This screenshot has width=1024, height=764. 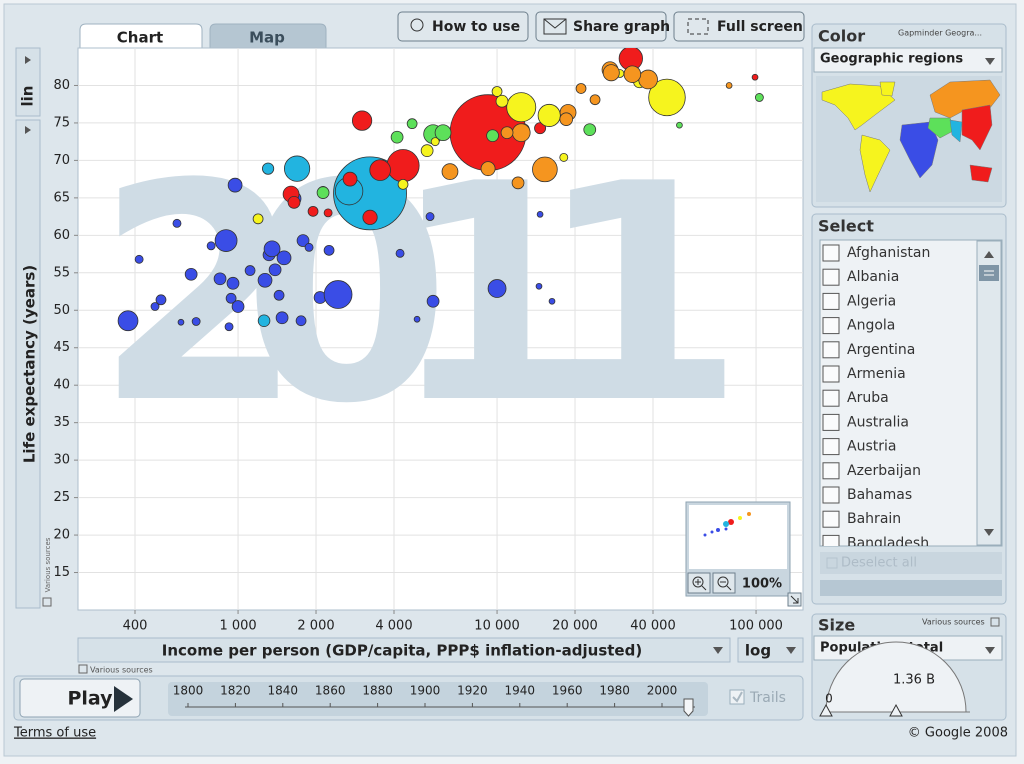 I want to click on button-label: How to use, so click(x=476, y=27).